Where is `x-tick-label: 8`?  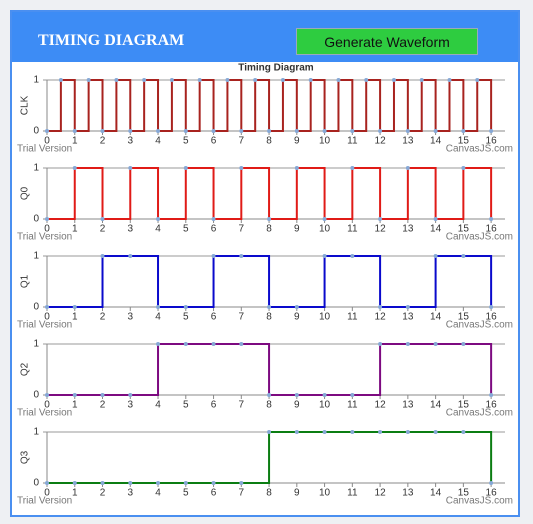 x-tick-label: 8 is located at coordinates (269, 493).